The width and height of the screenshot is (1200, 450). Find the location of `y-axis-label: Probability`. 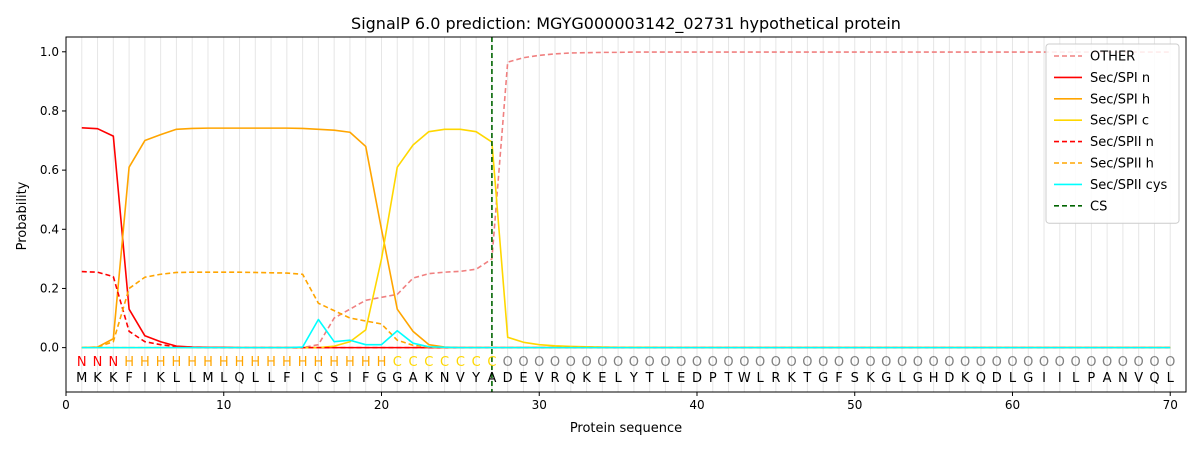

y-axis-label: Probability is located at coordinates (22, 215).